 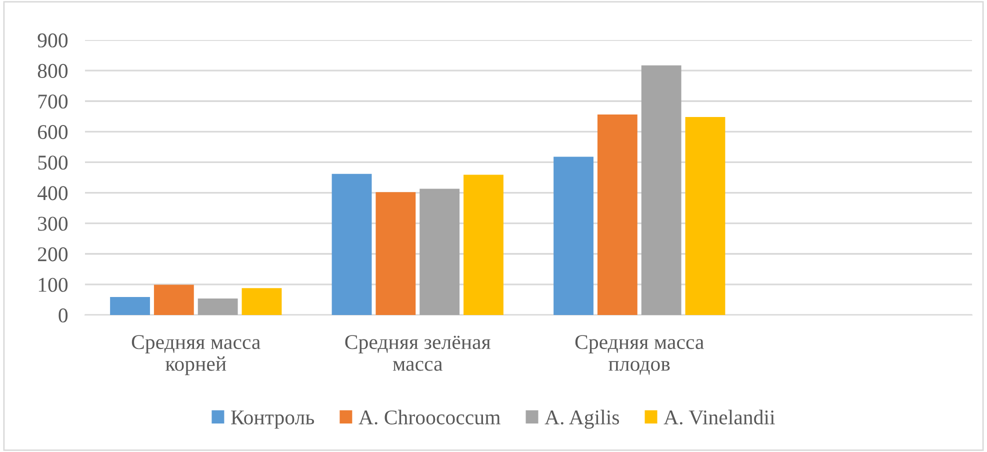 What do you see at coordinates (53, 132) in the screenshot?
I see `y-tick-label: 600` at bounding box center [53, 132].